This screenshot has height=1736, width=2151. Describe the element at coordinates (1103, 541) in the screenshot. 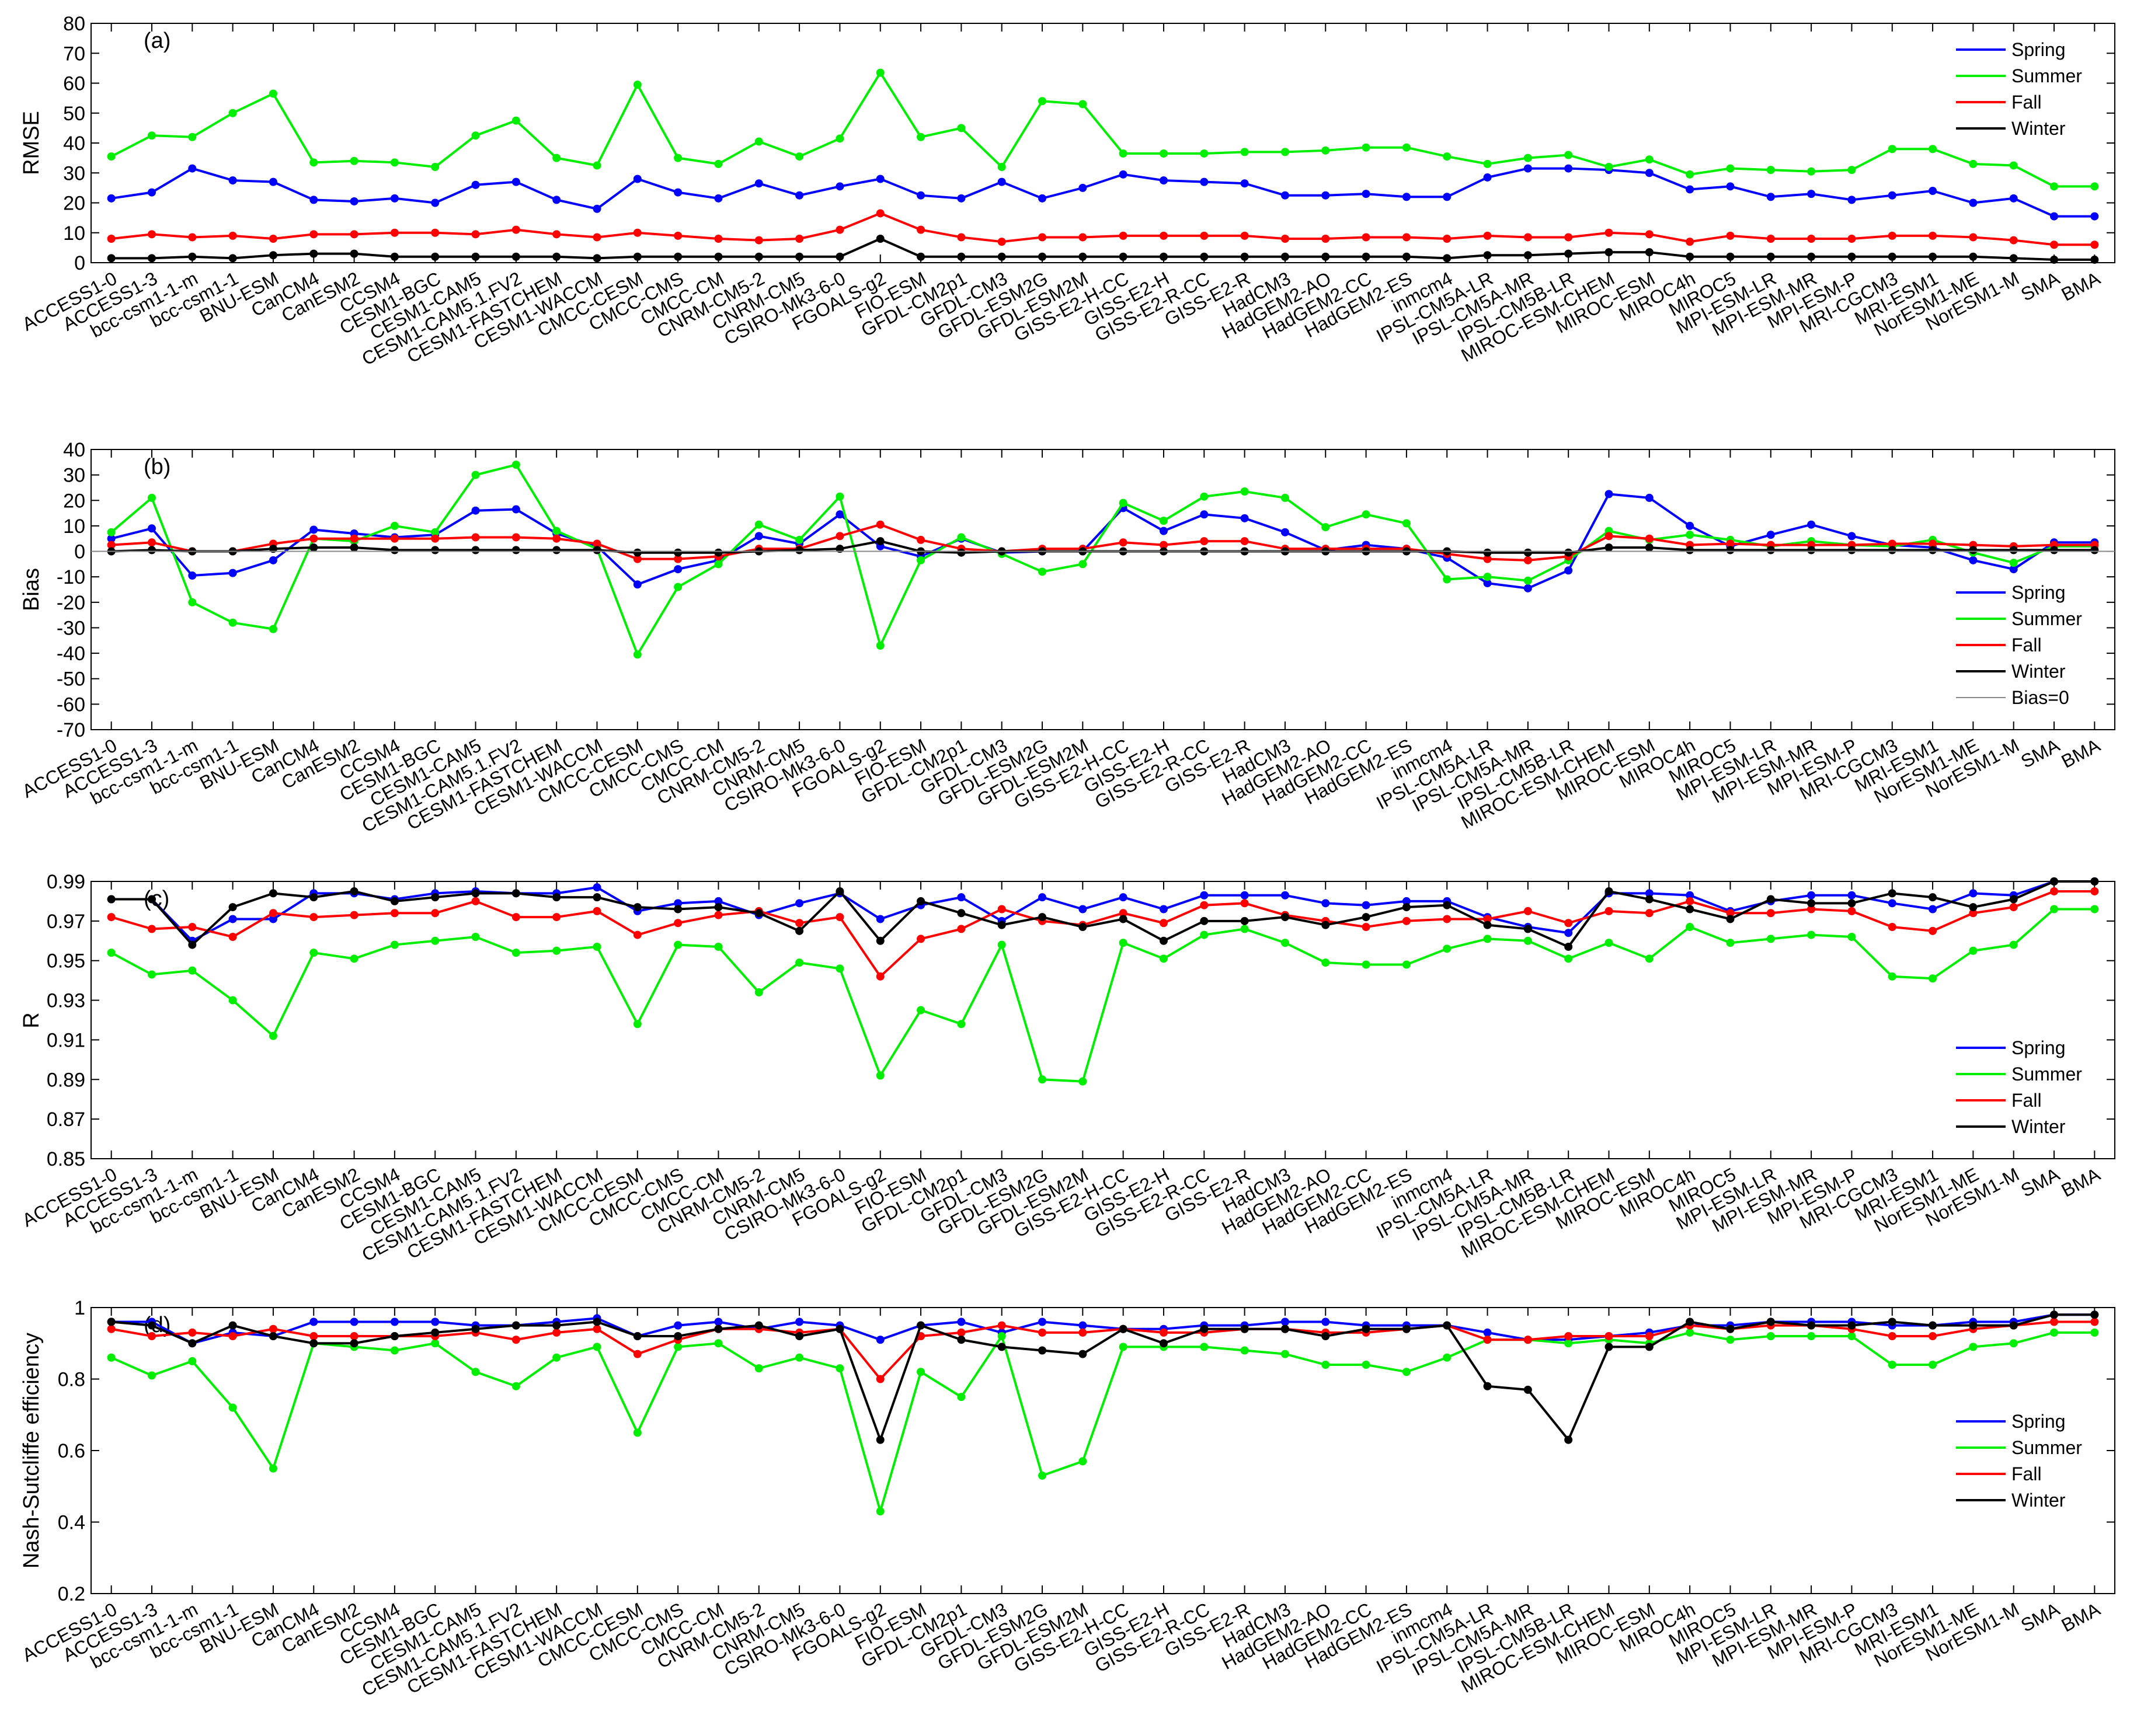

I see `series-line-spring` at that location.